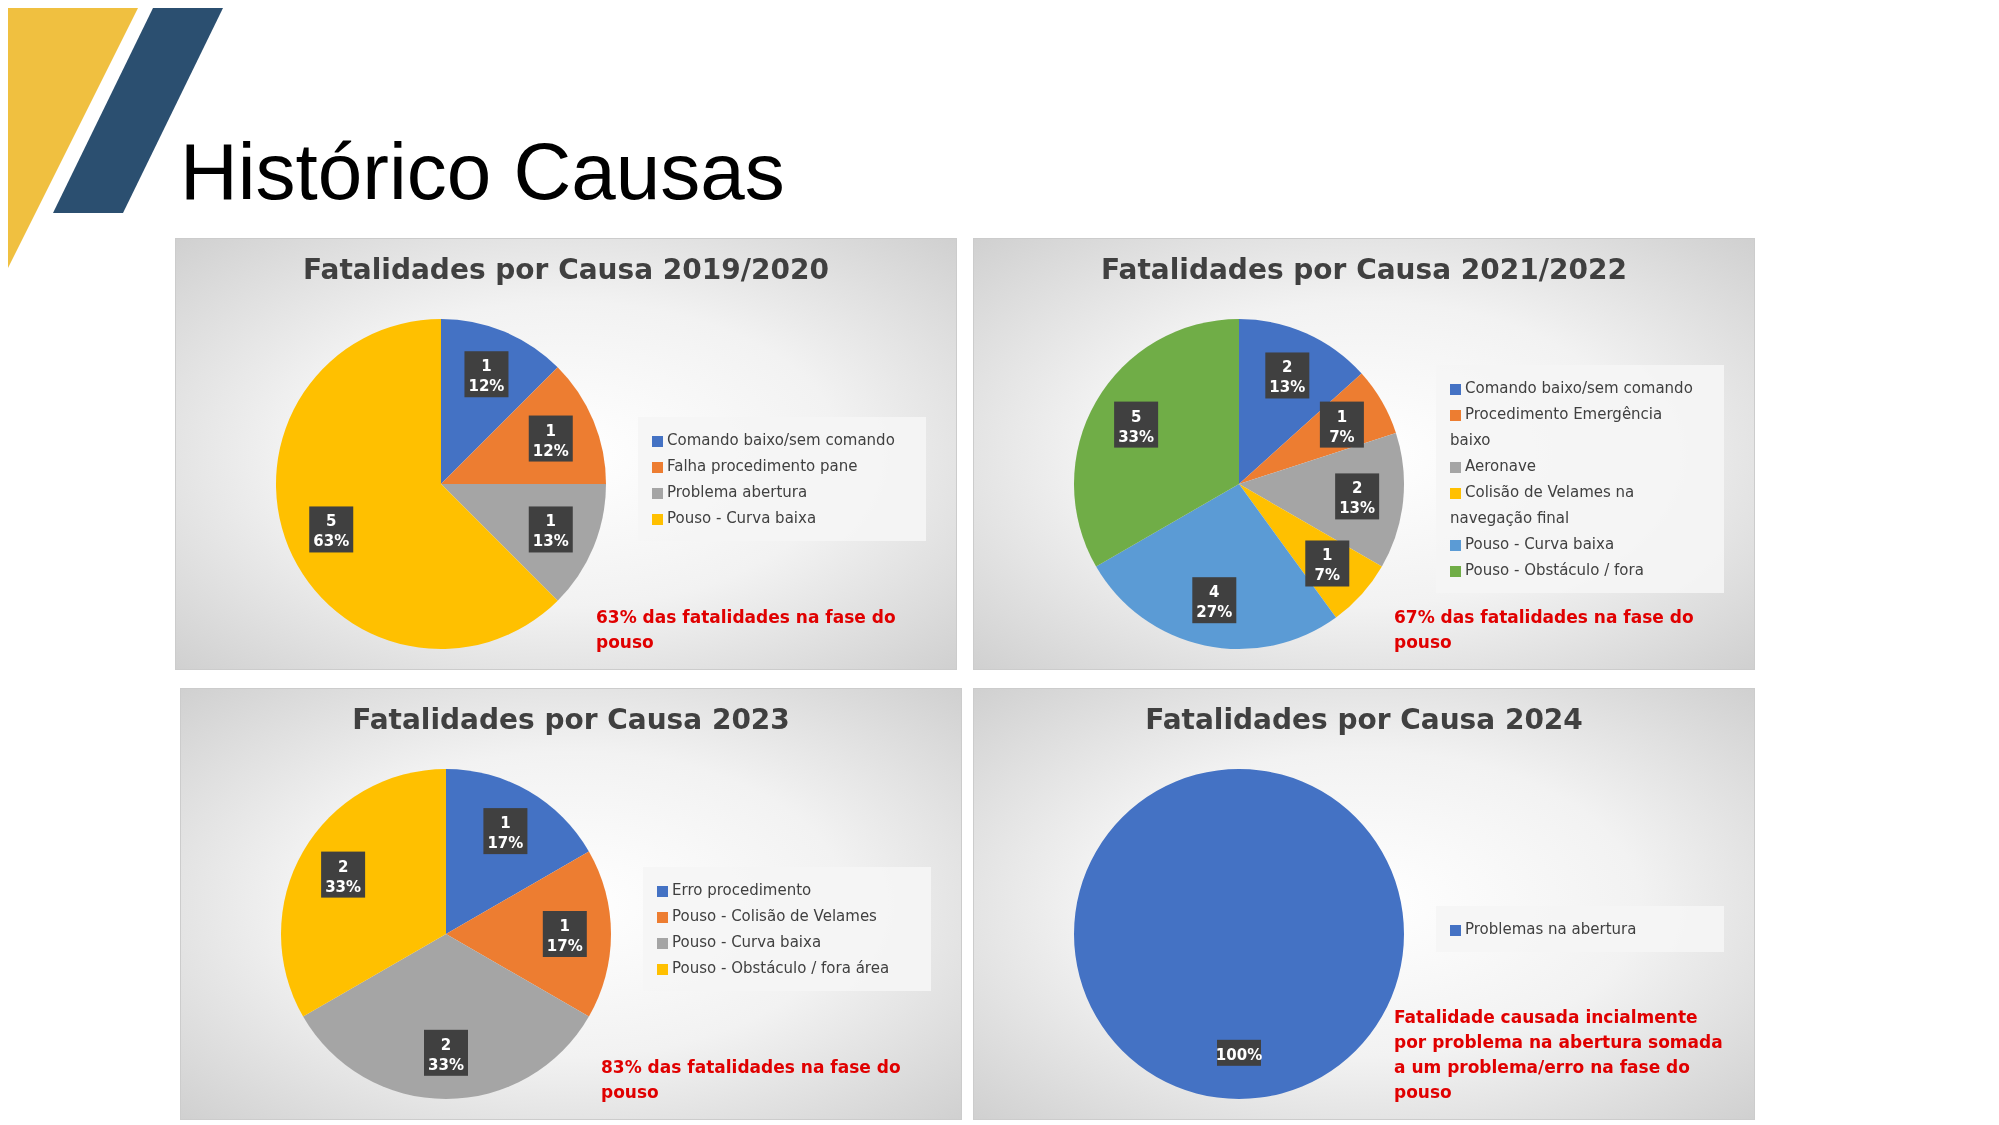 Image resolution: width=1999 pixels, height=1125 pixels. I want to click on legend-label: Colisão de Velames na navegação final, so click(1542, 505).